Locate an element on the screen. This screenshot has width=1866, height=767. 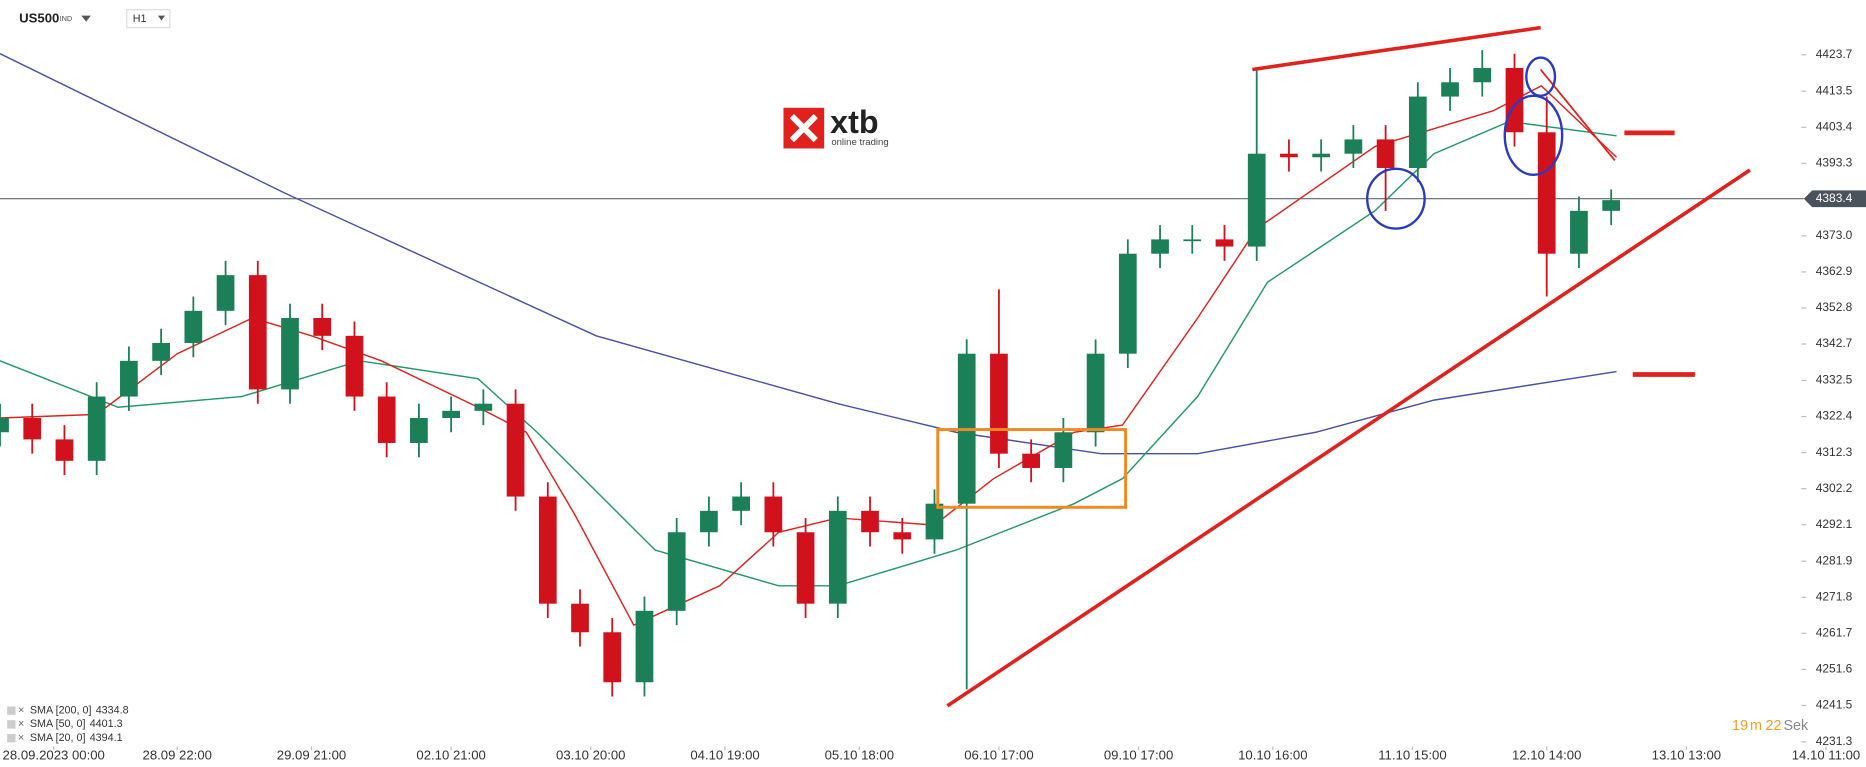
y-tick-label: 4352.8 is located at coordinates (1834, 307).